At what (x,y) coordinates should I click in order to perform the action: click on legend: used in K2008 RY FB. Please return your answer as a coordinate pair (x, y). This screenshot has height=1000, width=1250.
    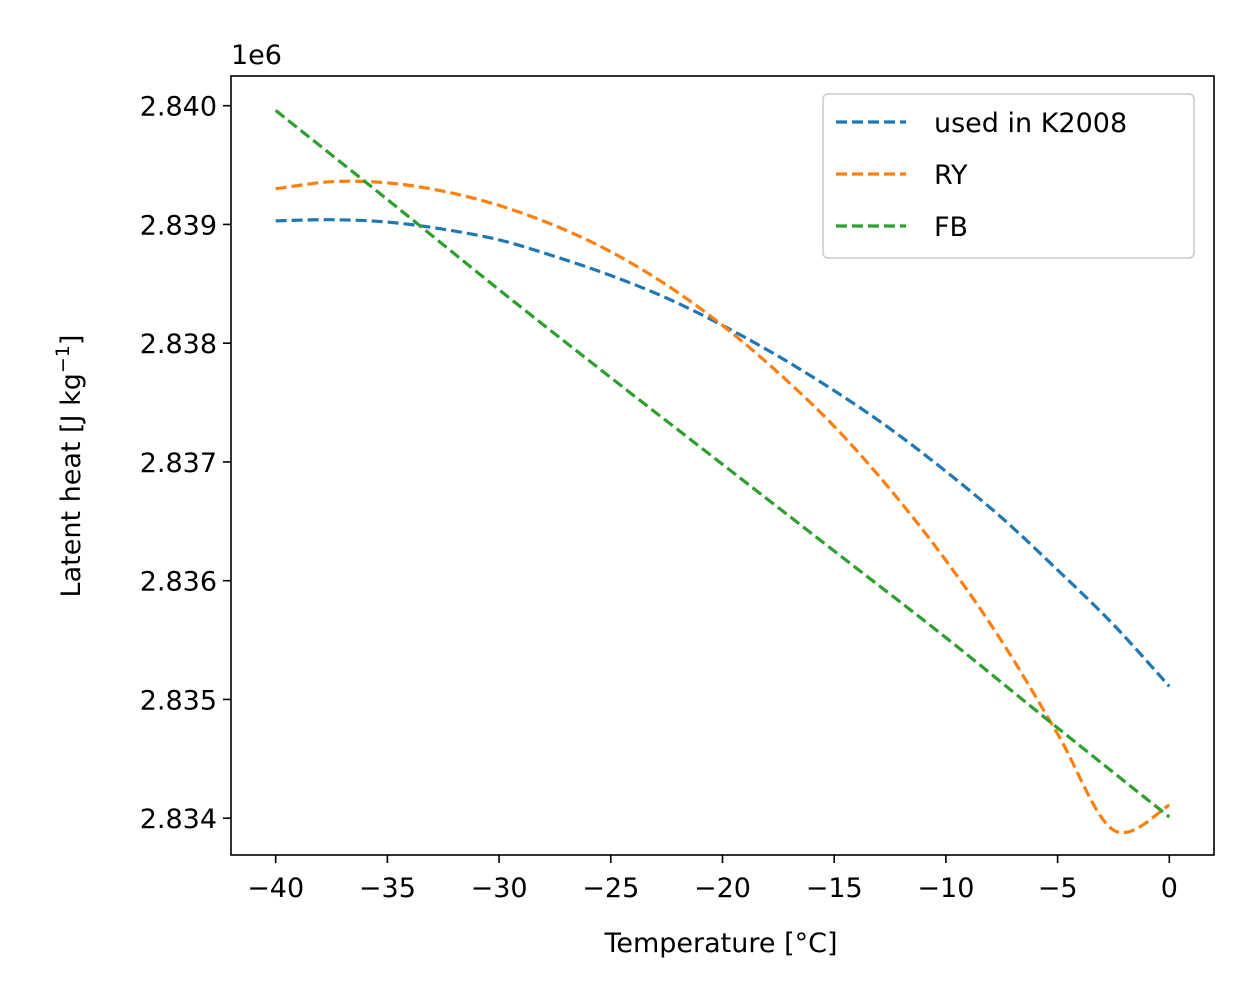
    Looking at the image, I should click on (1008, 176).